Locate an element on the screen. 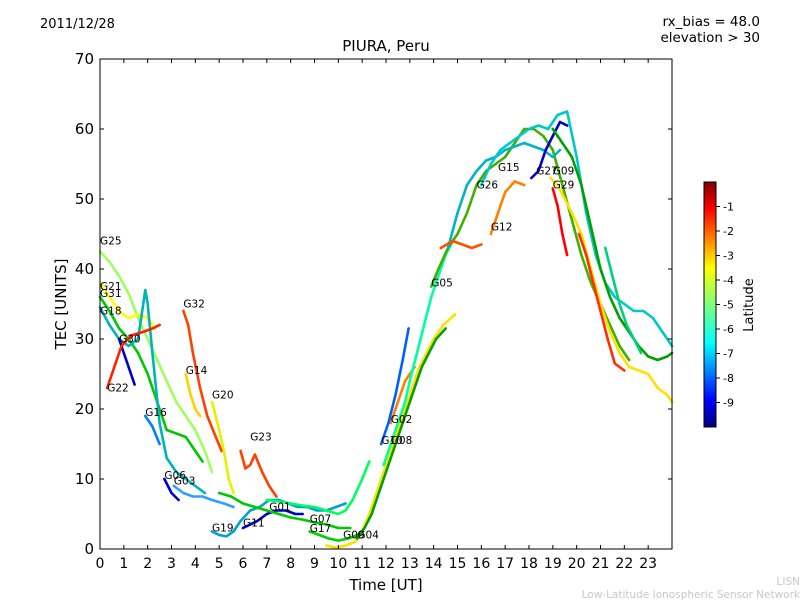  x-tick-label: 22 is located at coordinates (624, 564).